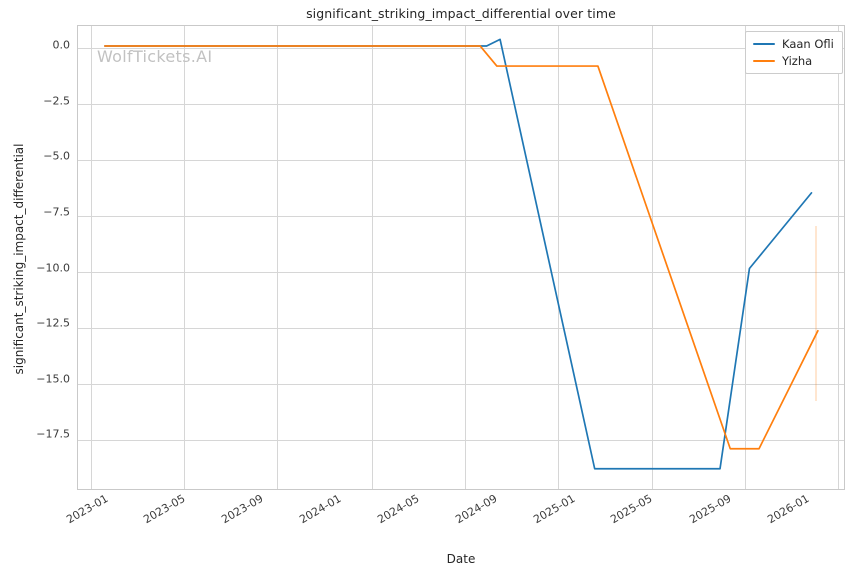 This screenshot has width=862, height=575. What do you see at coordinates (631, 509) in the screenshot?
I see `x-tick-label: 2025-05` at bounding box center [631, 509].